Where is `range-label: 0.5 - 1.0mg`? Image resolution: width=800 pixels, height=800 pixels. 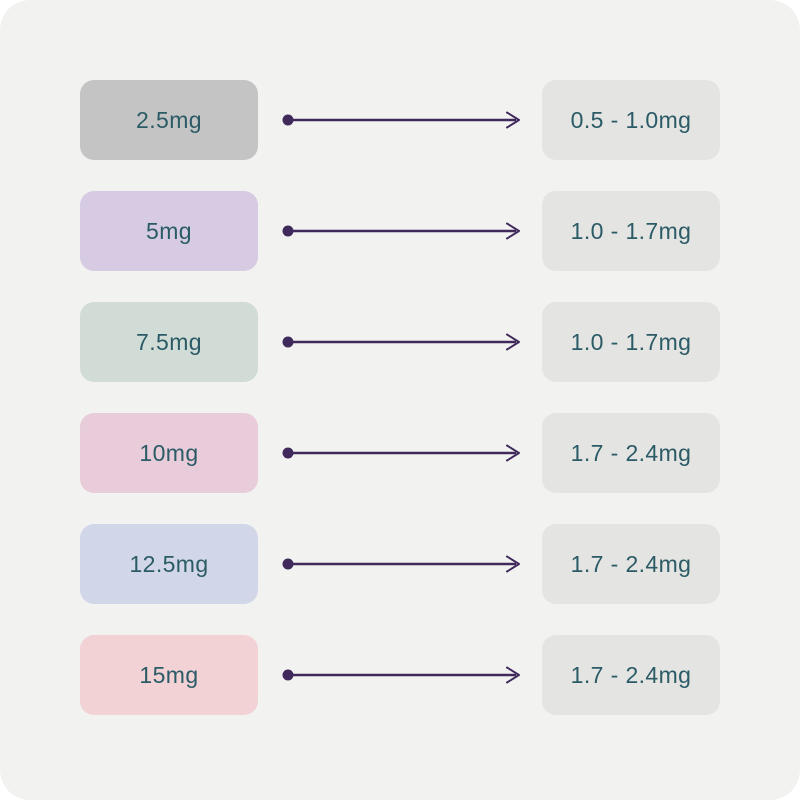
range-label: 0.5 - 1.0mg is located at coordinates (631, 119).